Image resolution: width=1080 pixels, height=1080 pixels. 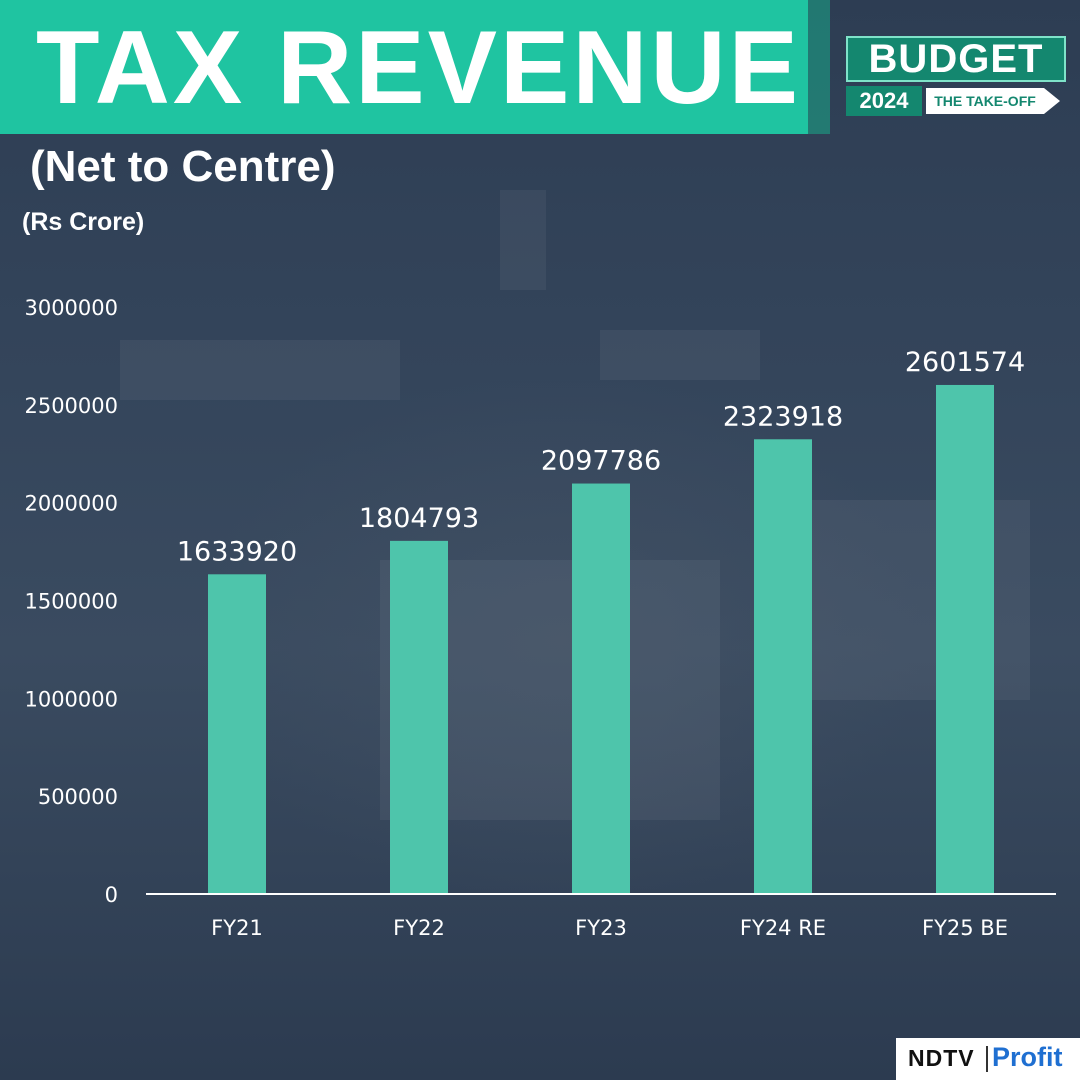 I want to click on badge-arrow-icon, so click(x=1052, y=101).